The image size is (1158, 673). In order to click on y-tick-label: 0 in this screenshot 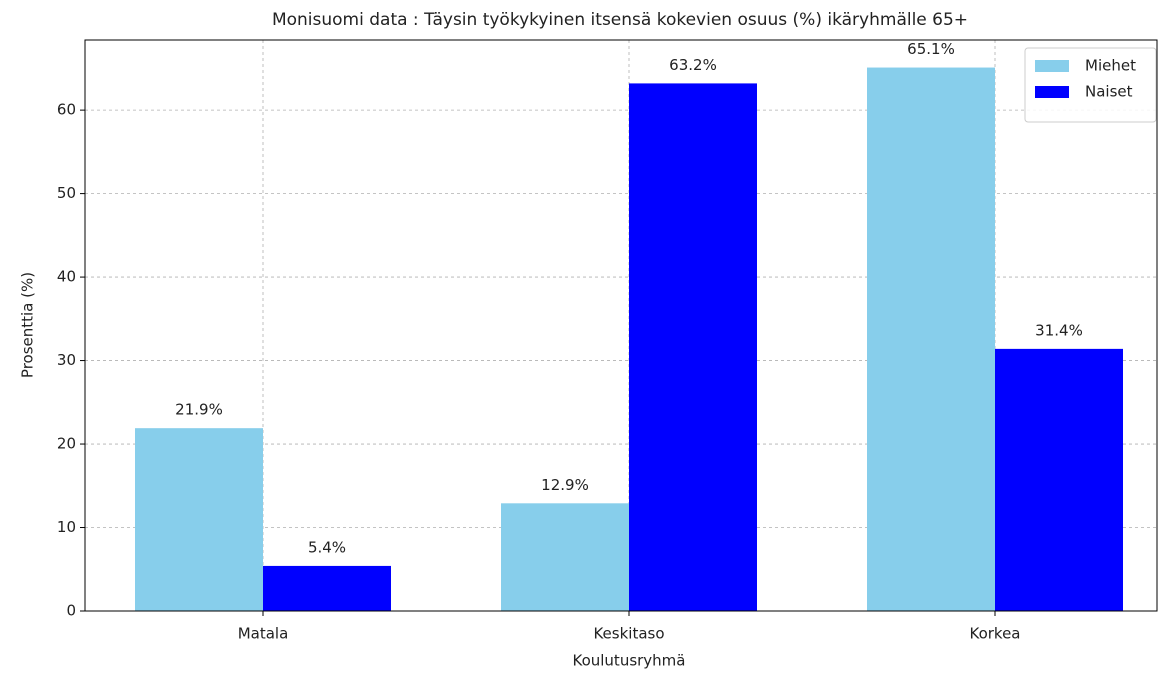, I will do `click(71, 611)`.